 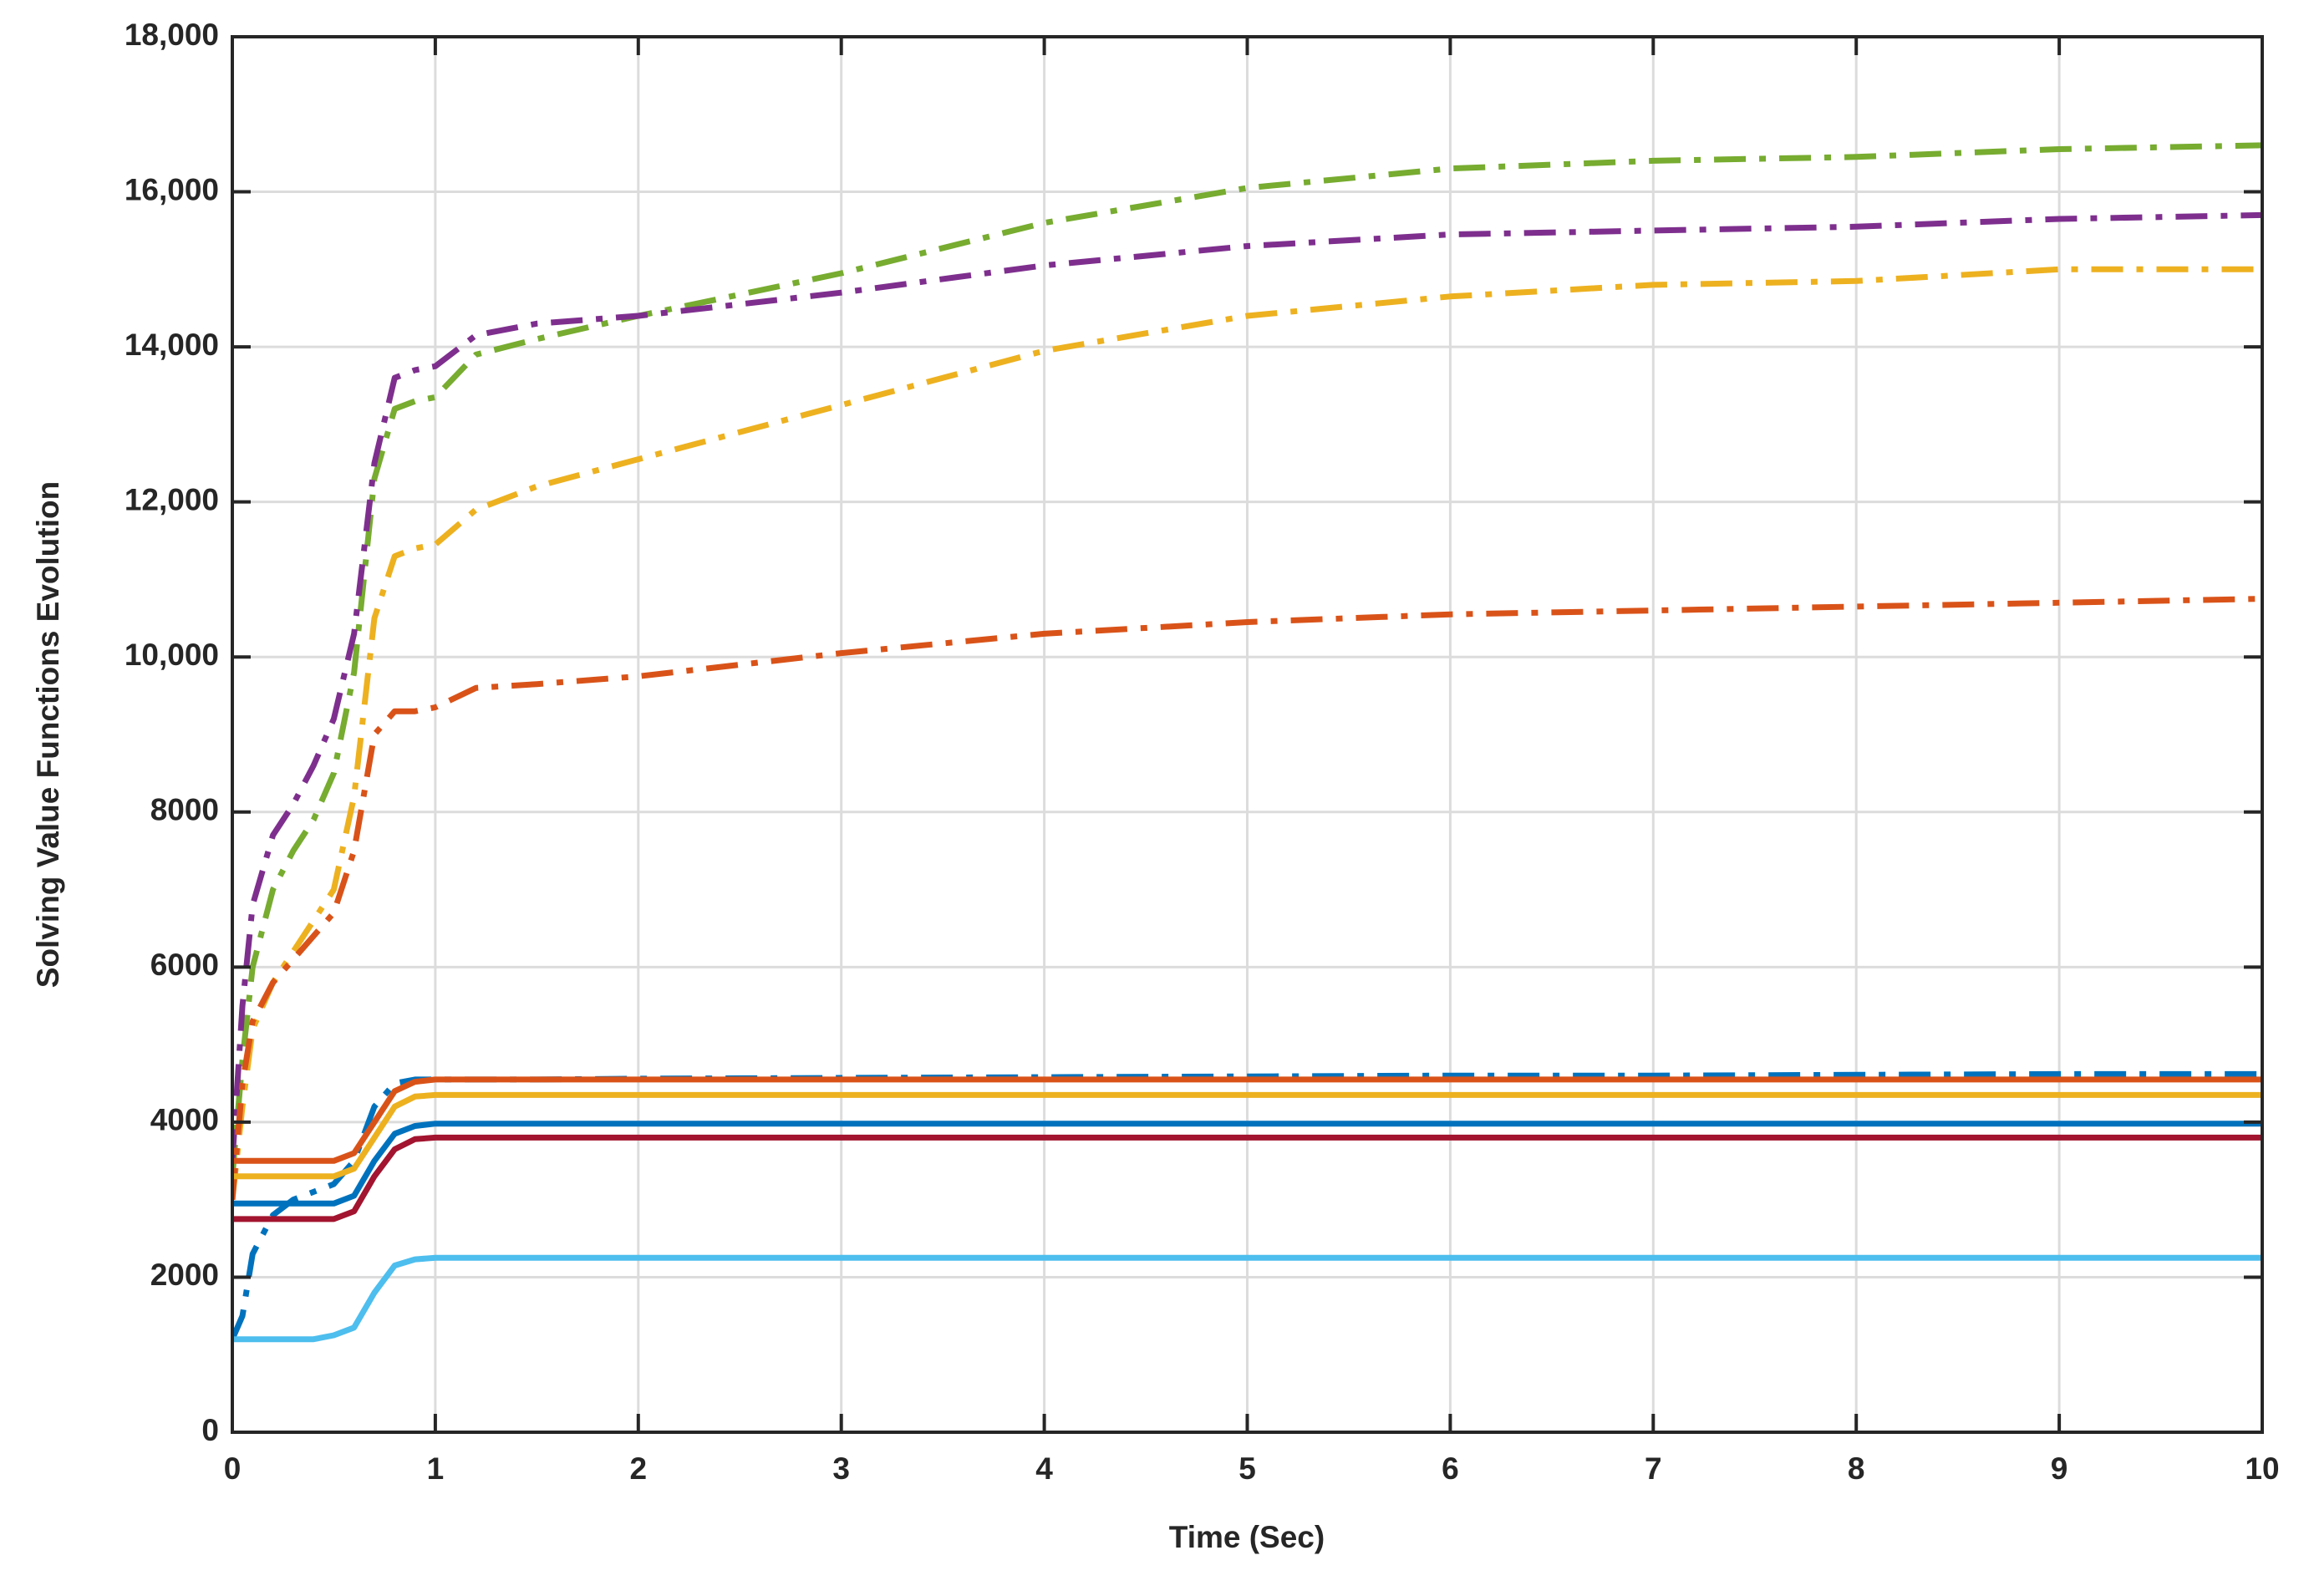 What do you see at coordinates (639, 1468) in the screenshot?
I see `x-tick-label: 2` at bounding box center [639, 1468].